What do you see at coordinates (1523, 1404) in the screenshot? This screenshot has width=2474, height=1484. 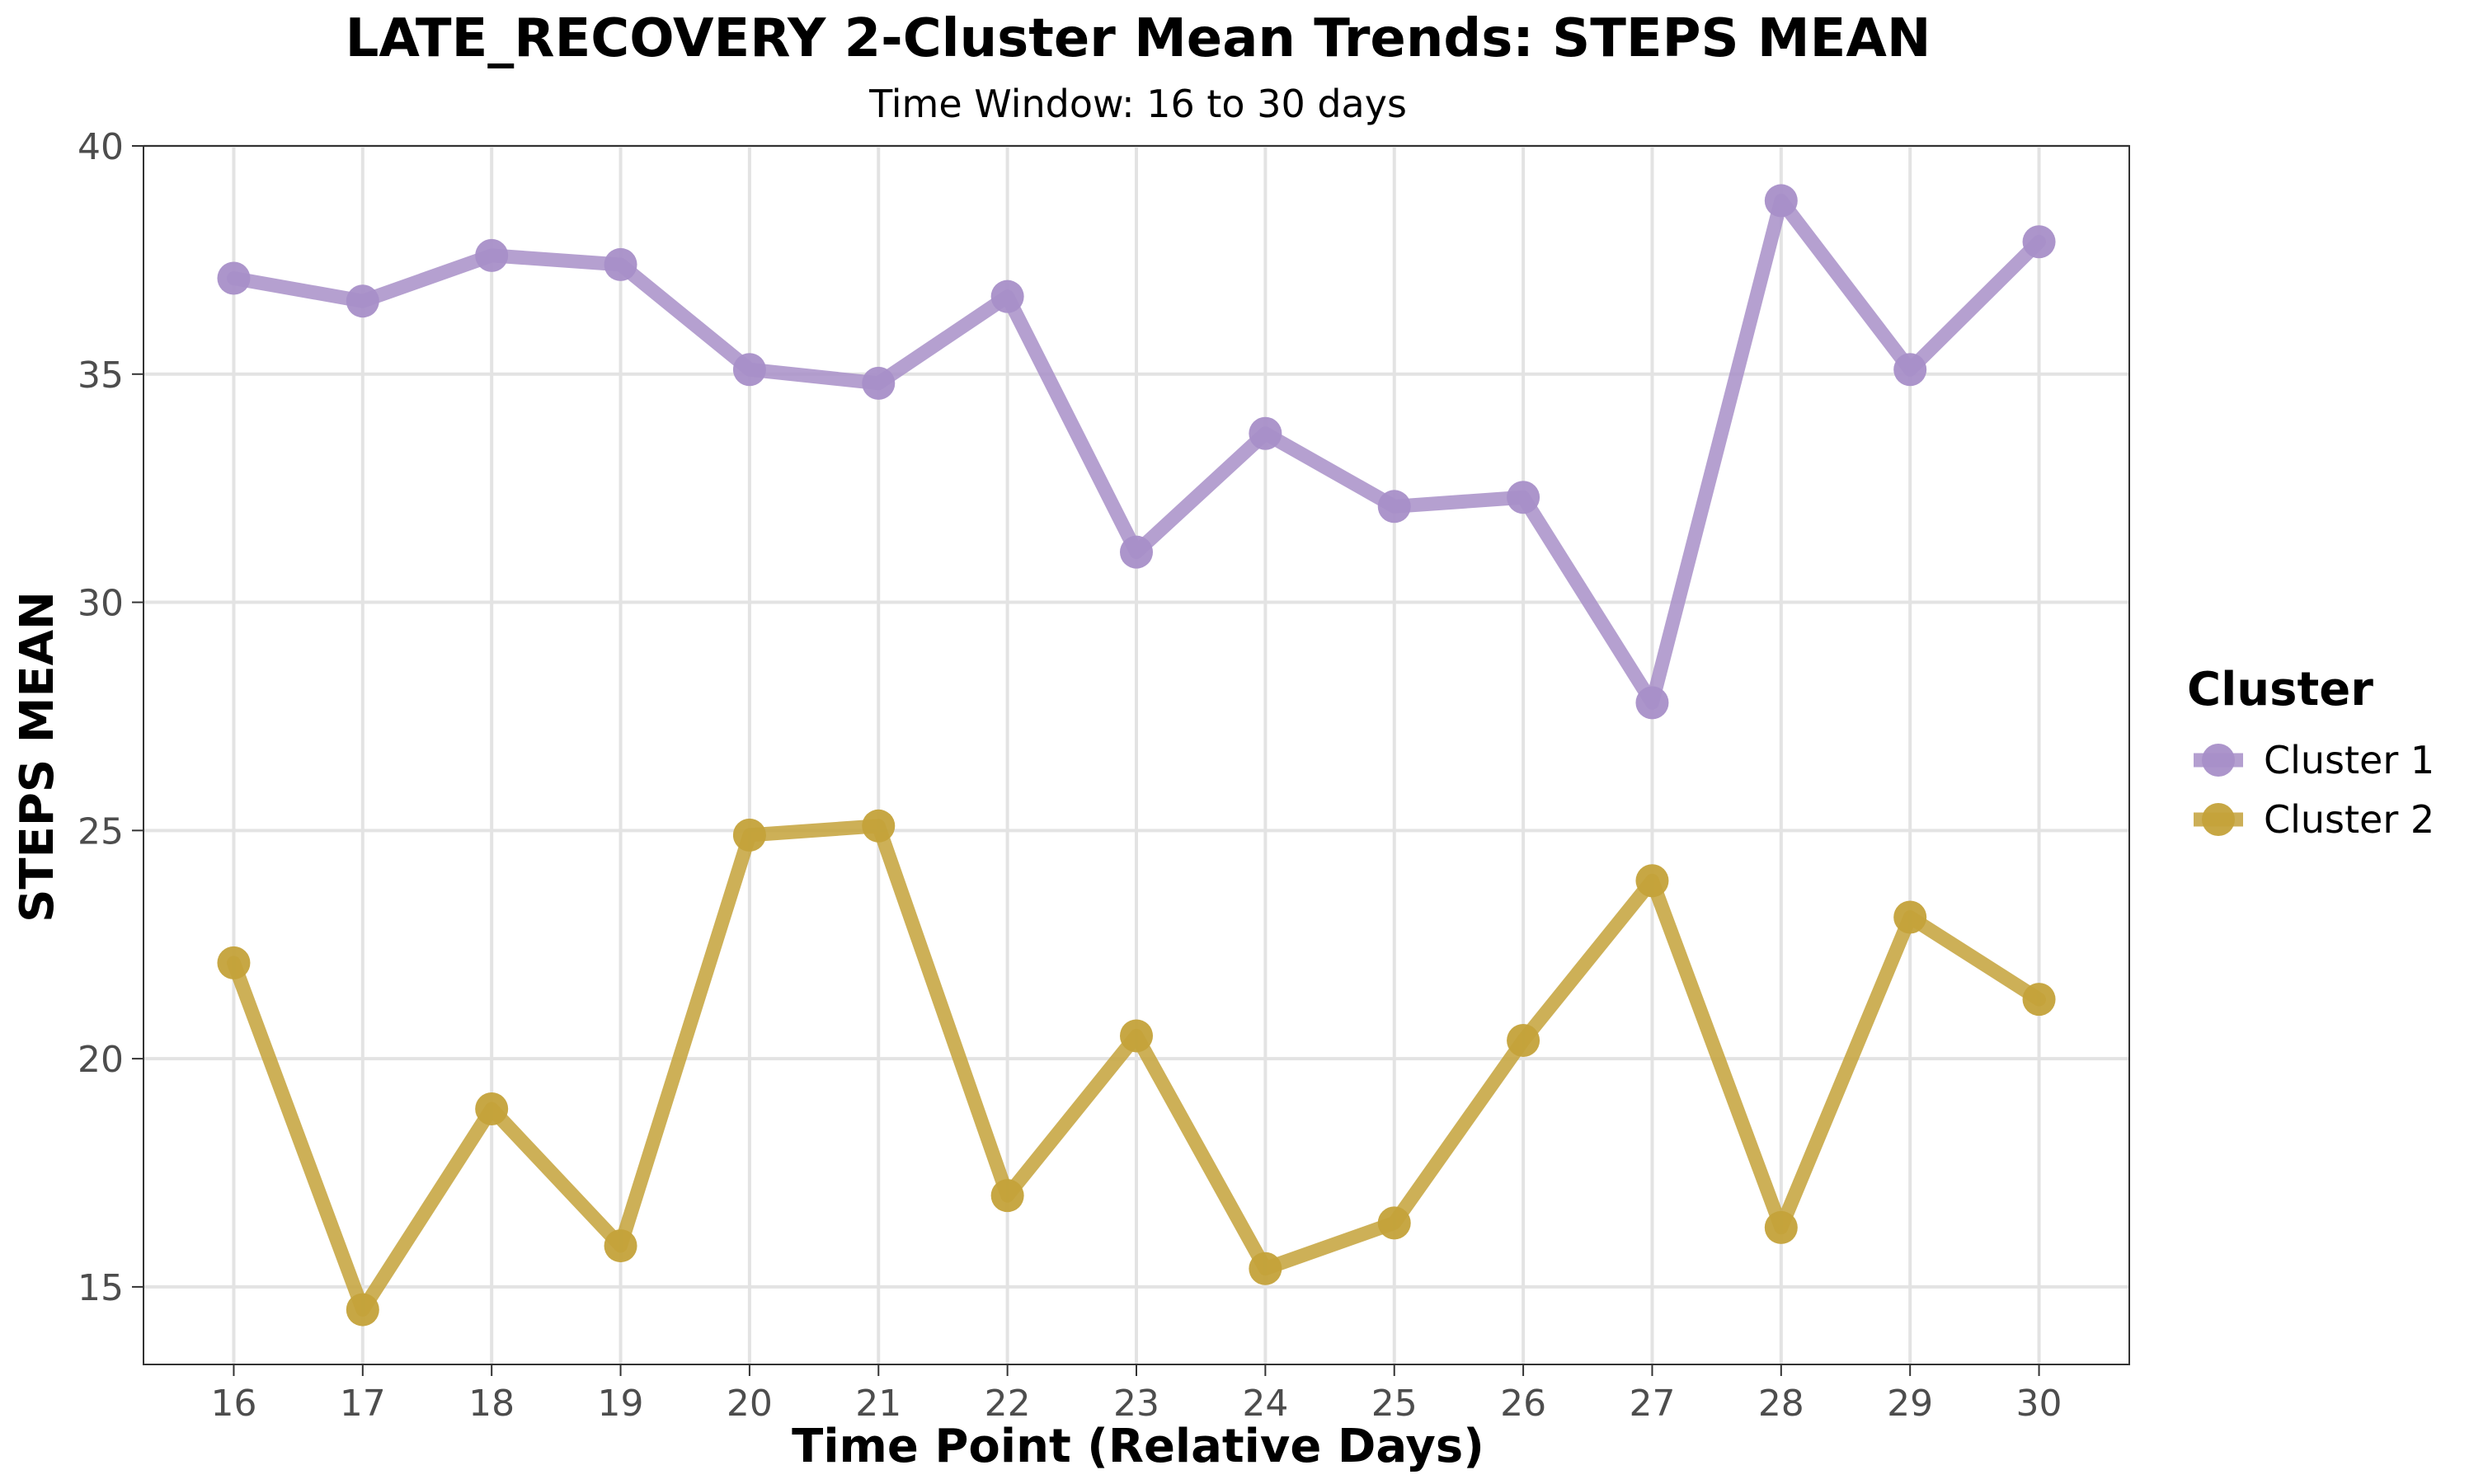 I see `x-tick-label: 26` at bounding box center [1523, 1404].